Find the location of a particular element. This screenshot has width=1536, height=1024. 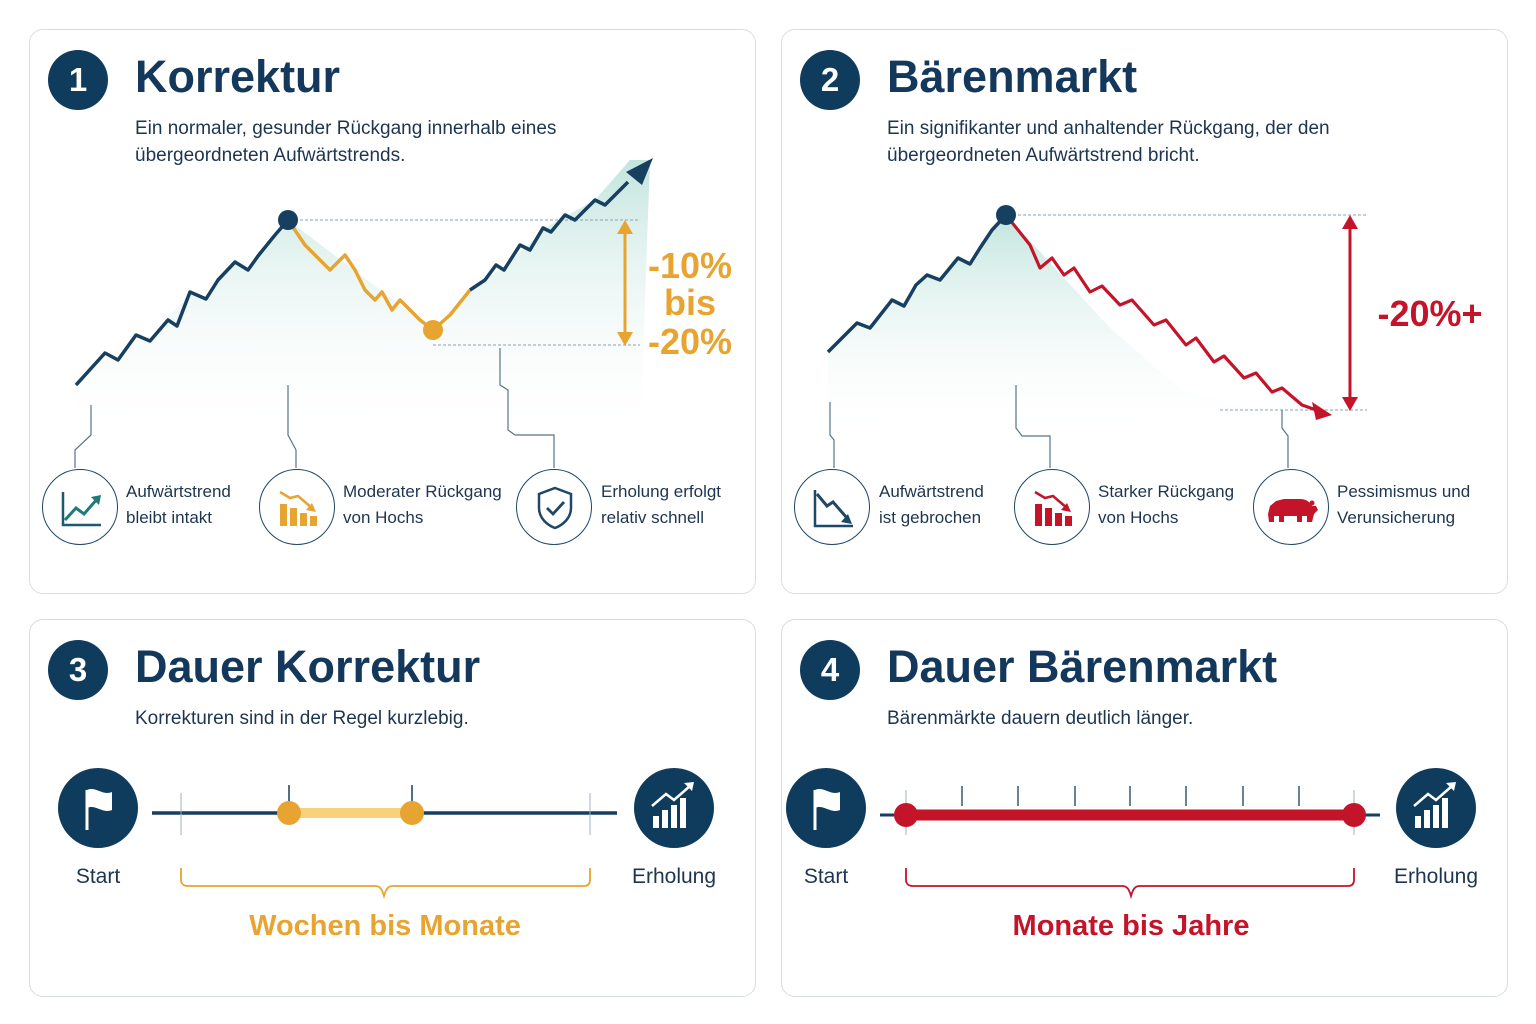

drop-label-mid: bis is located at coordinates (689, 302).